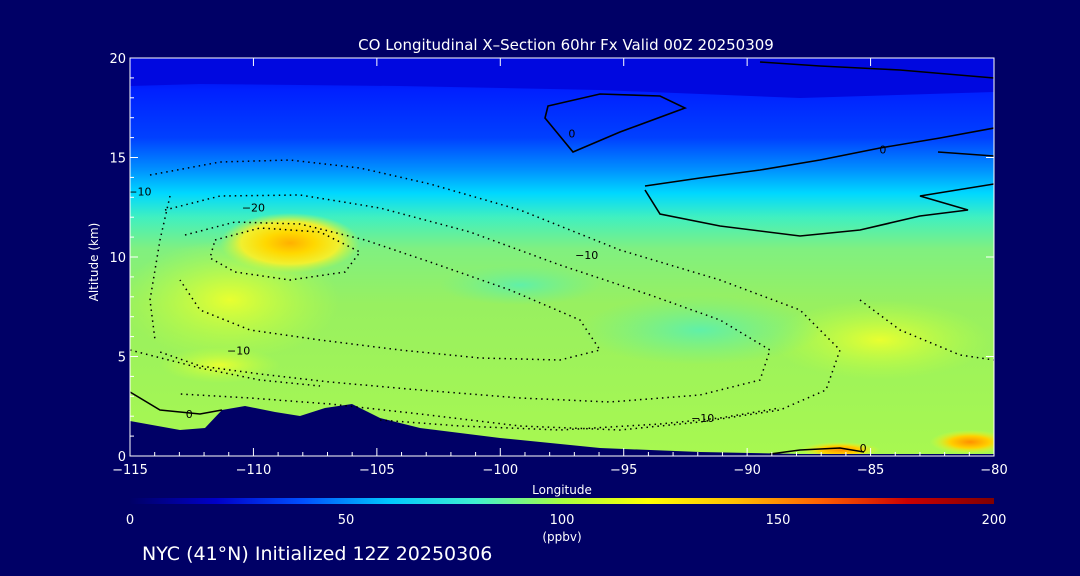  I want to click on terrain-mask, so click(562, 430).